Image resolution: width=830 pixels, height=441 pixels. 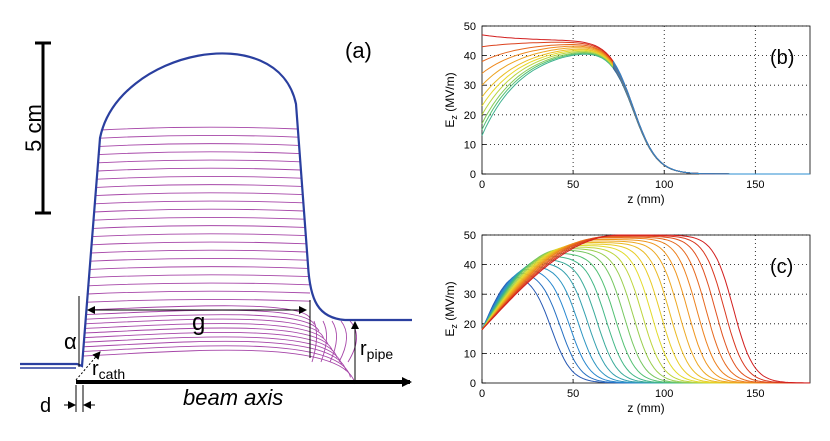 I want to click on scale-bar, so click(x=43, y=128).